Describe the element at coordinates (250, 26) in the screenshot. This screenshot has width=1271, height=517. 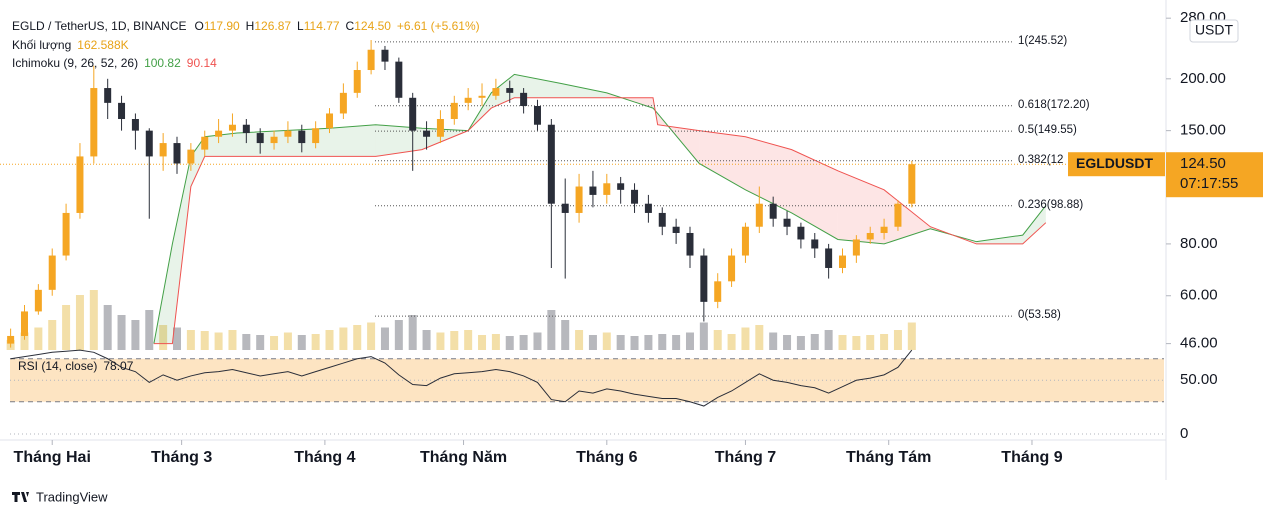
I see `h-label: H` at that location.